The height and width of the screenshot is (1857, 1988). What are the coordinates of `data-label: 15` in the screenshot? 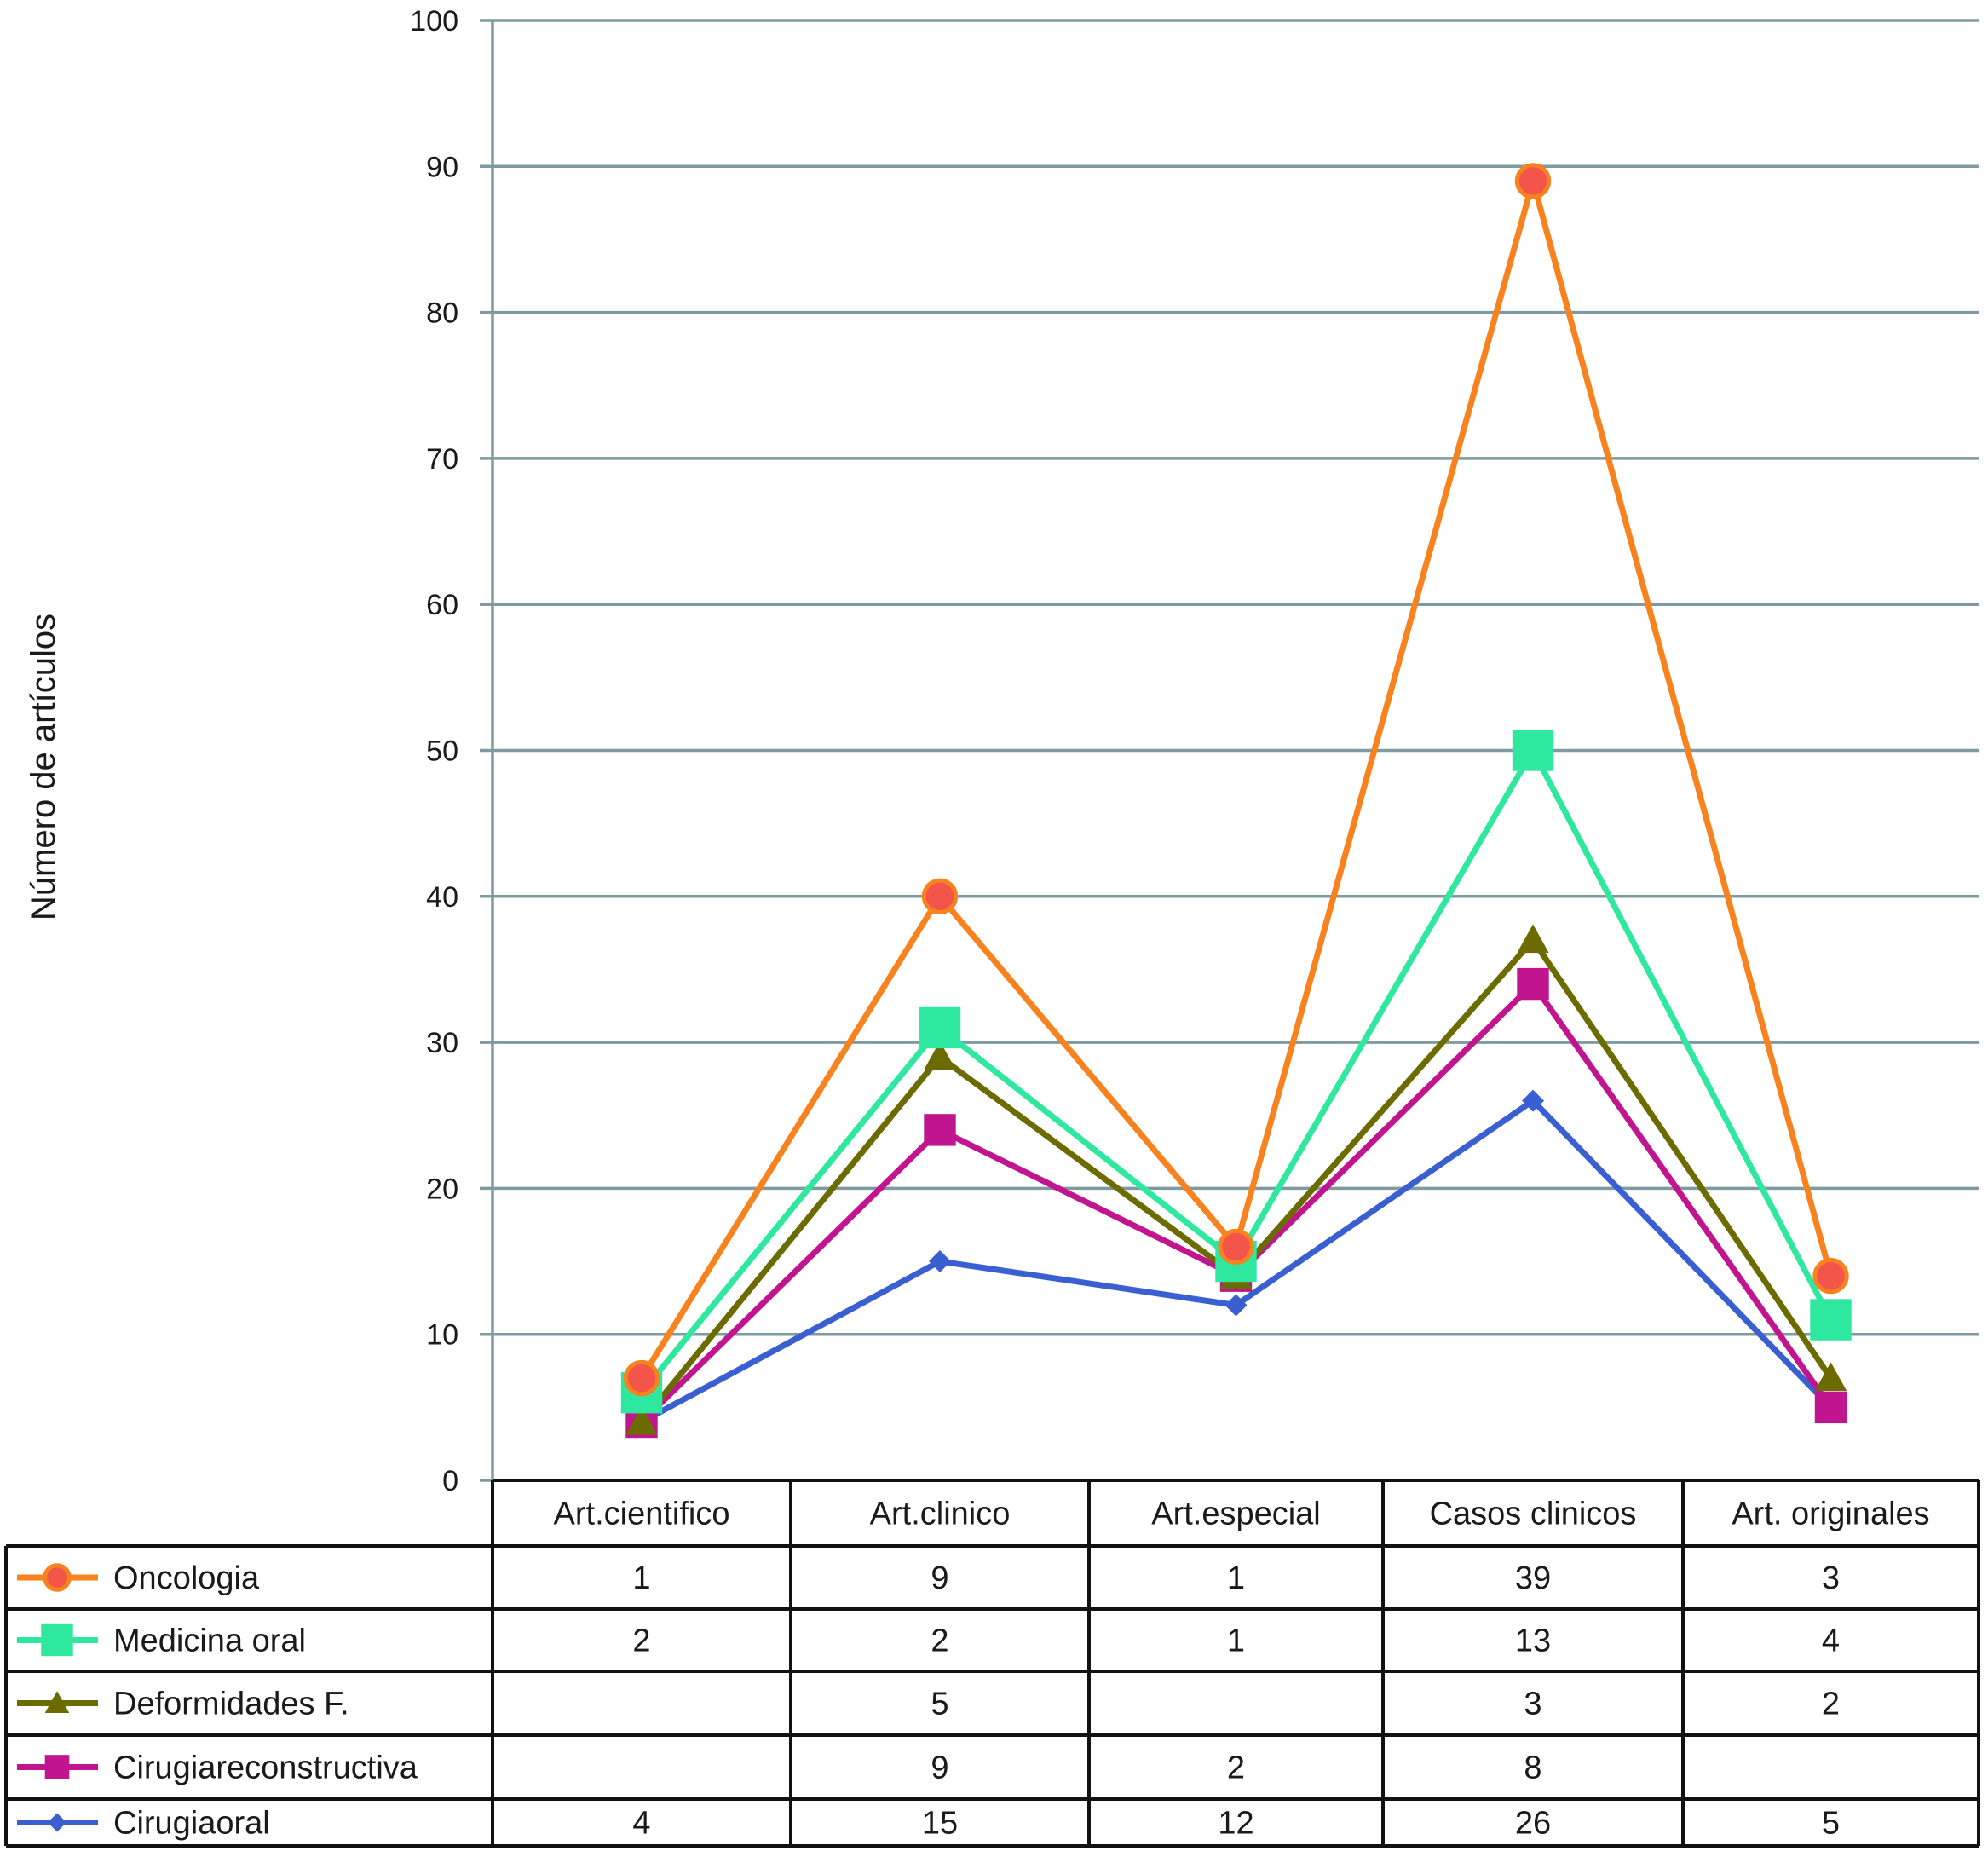 It's located at (940, 1824).